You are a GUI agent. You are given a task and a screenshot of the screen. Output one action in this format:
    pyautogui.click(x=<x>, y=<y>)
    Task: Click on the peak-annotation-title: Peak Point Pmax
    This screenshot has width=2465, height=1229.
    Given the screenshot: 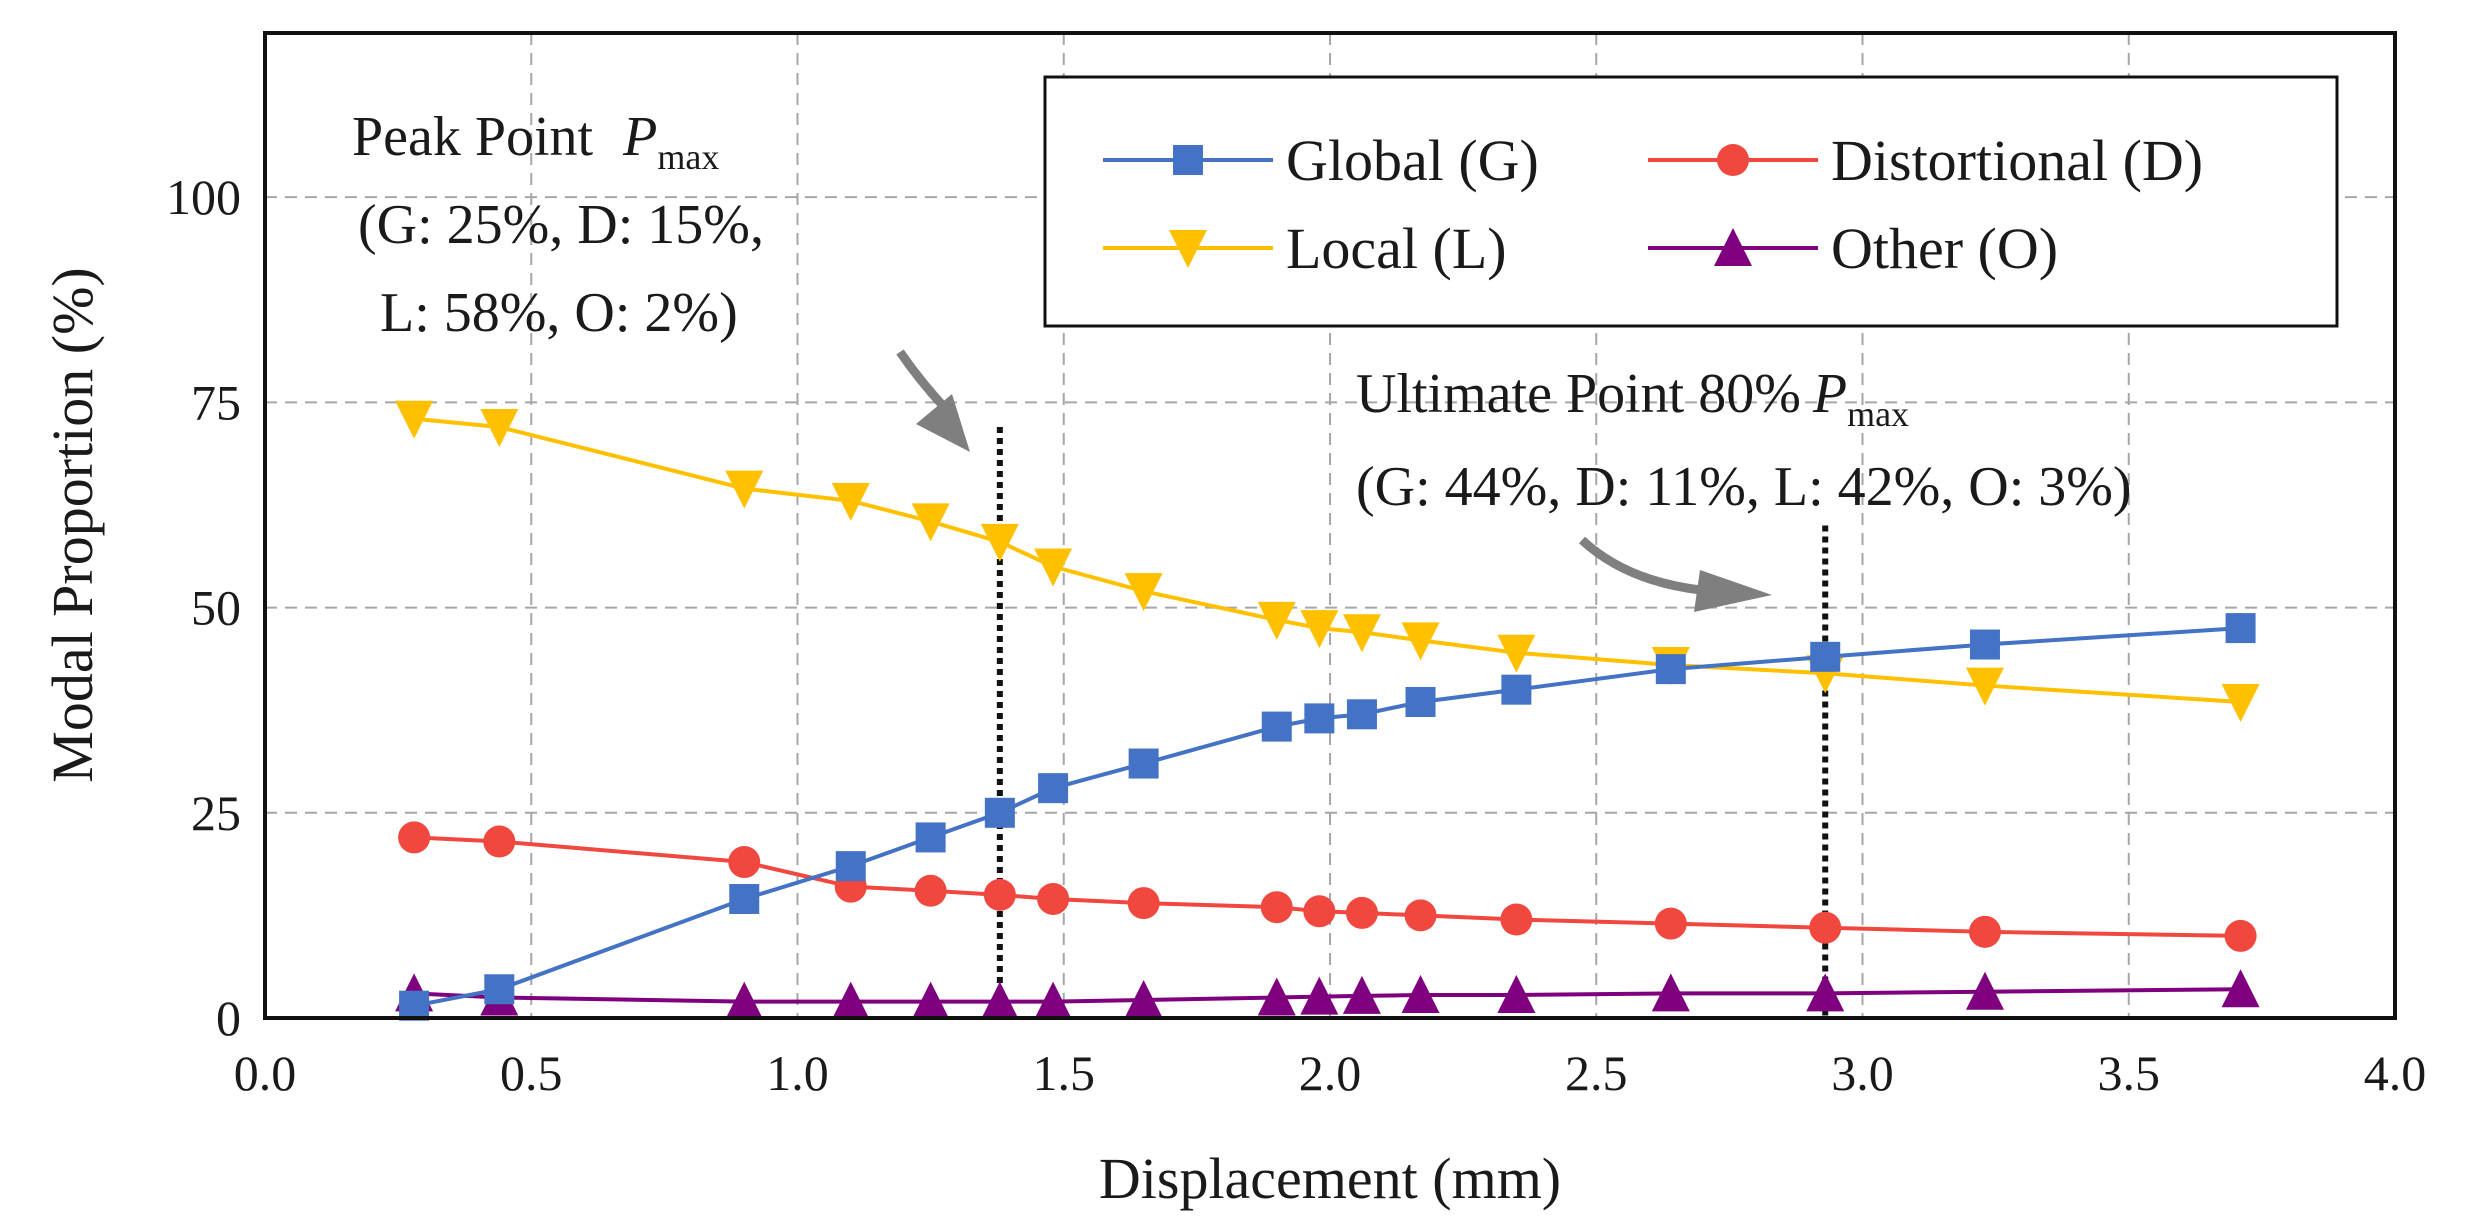 What is the action you would take?
    pyautogui.click(x=535, y=141)
    